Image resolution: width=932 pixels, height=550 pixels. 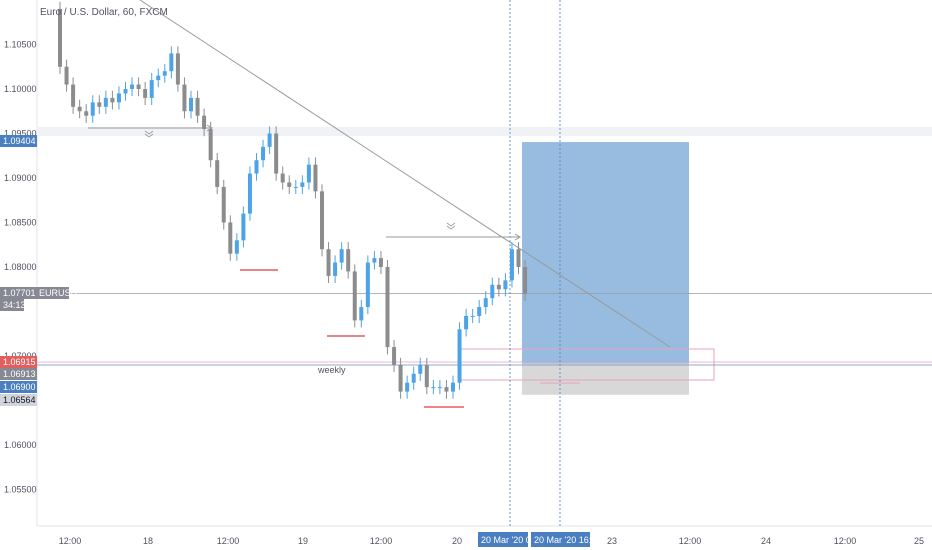 What do you see at coordinates (19, 374) in the screenshot?
I see `price-badge-label: 1.06913` at bounding box center [19, 374].